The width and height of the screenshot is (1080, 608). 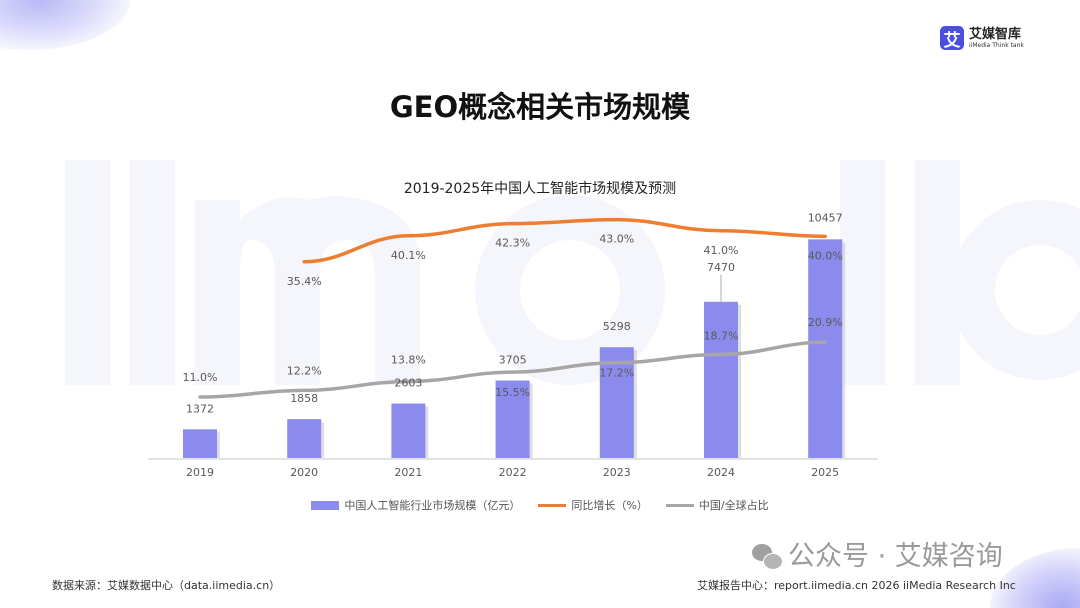 What do you see at coordinates (825, 322) in the screenshot?
I see `share-value-label: 20.9%` at bounding box center [825, 322].